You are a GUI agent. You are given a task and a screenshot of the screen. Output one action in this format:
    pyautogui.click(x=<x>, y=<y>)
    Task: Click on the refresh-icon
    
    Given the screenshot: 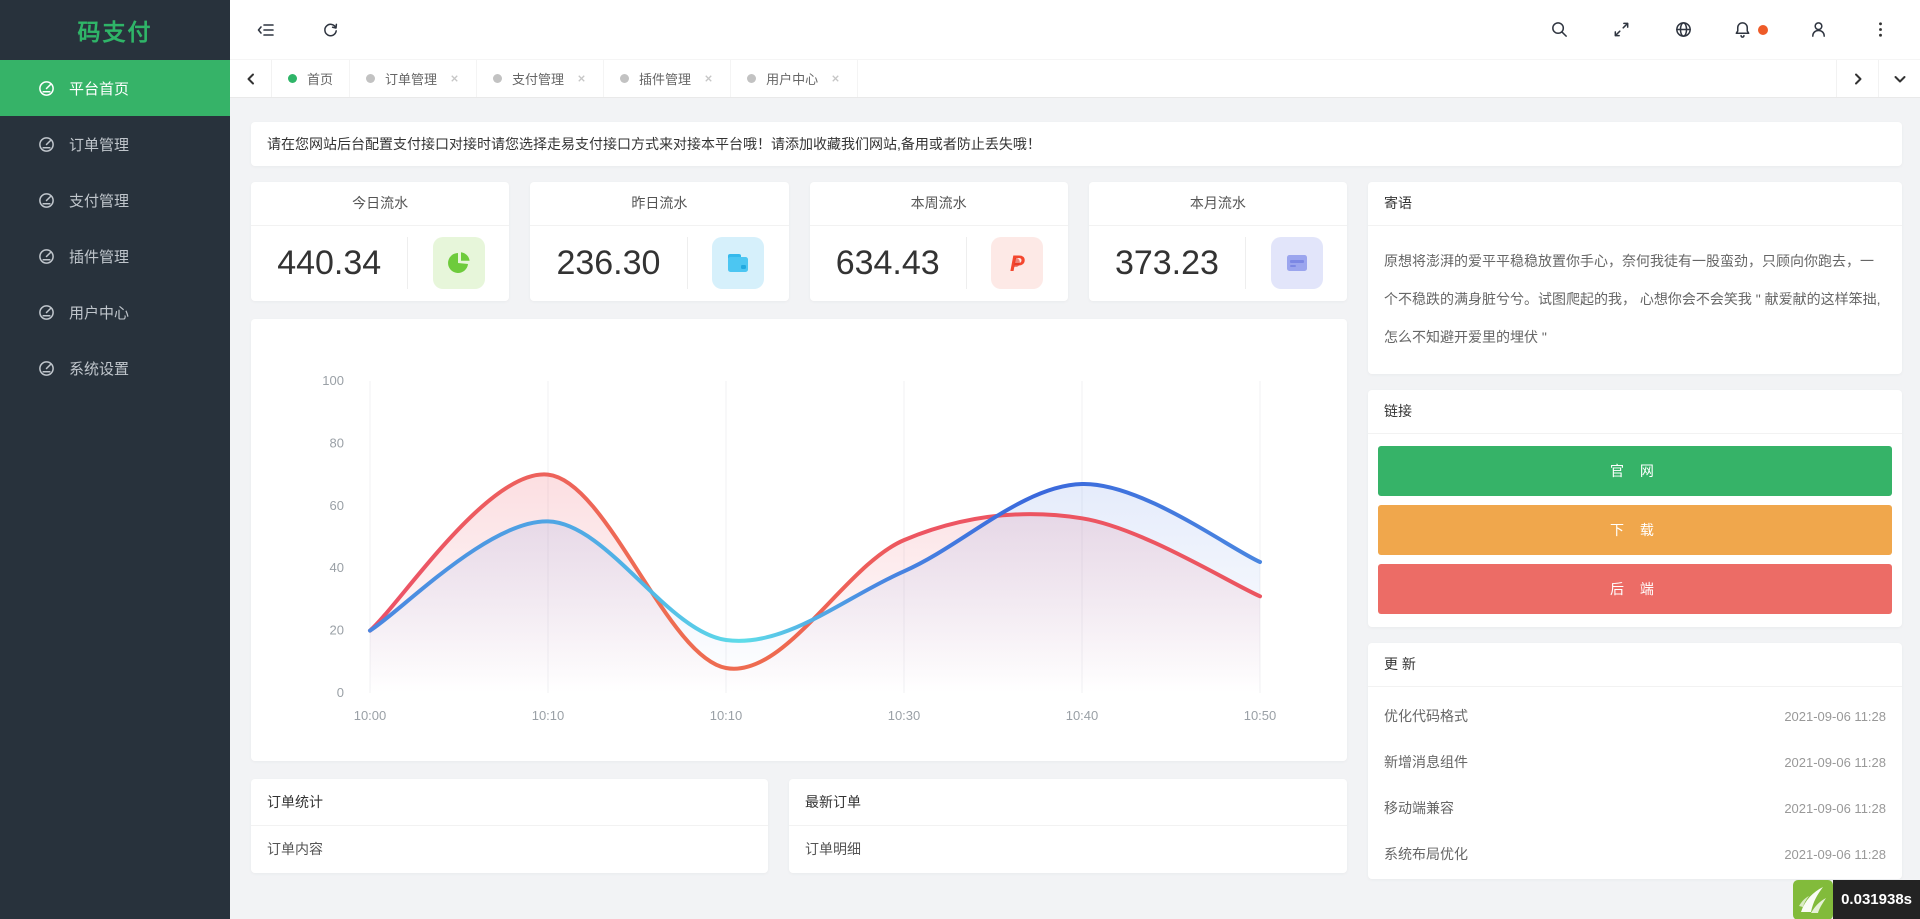 What is the action you would take?
    pyautogui.click(x=330, y=30)
    